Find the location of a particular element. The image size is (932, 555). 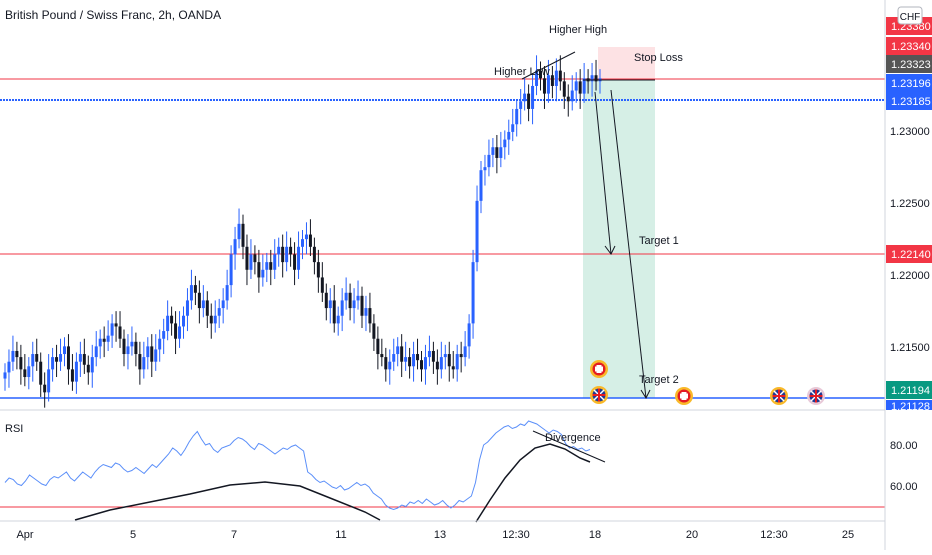

svg-text: 1.23185 is located at coordinates (911, 102).